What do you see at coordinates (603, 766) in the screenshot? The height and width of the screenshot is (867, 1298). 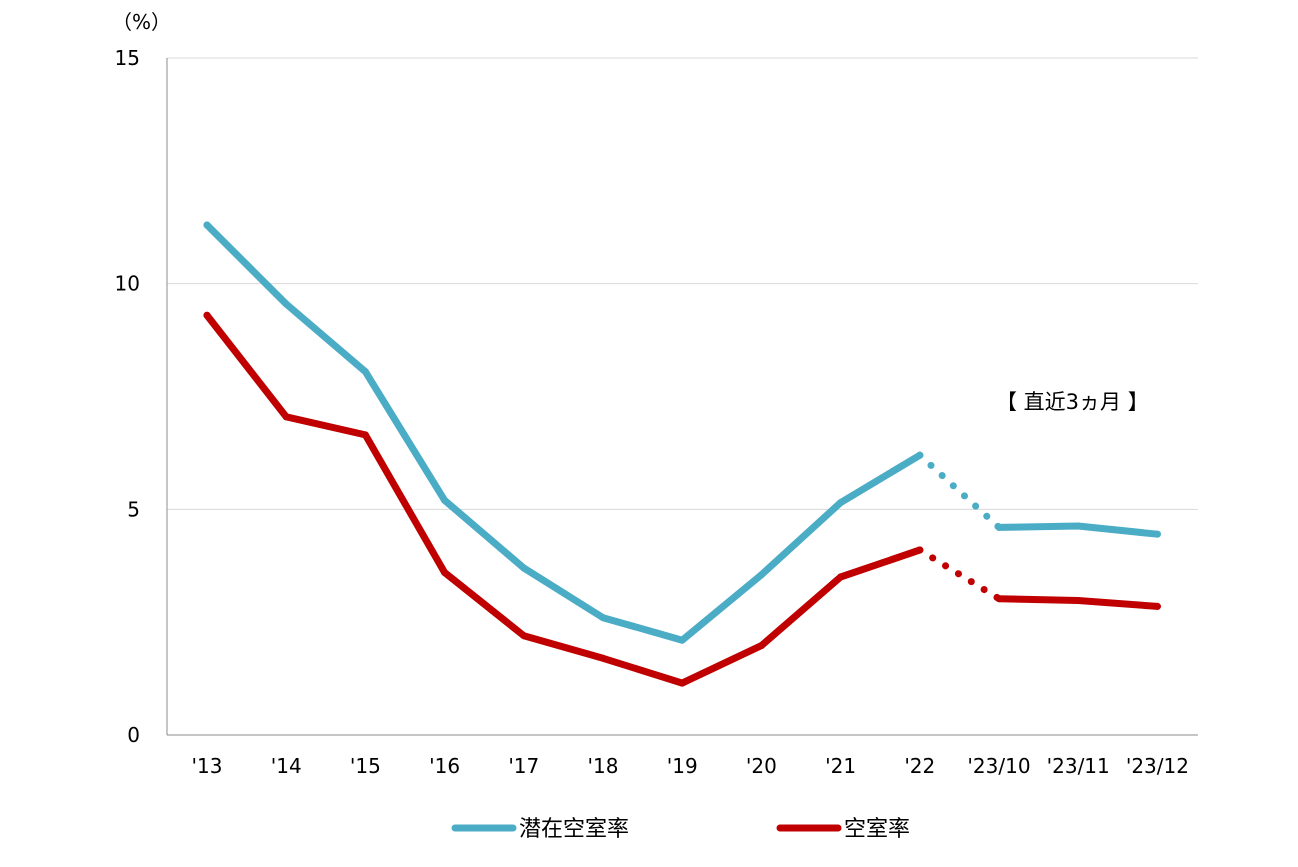 I see `x-tick-label: '18` at bounding box center [603, 766].